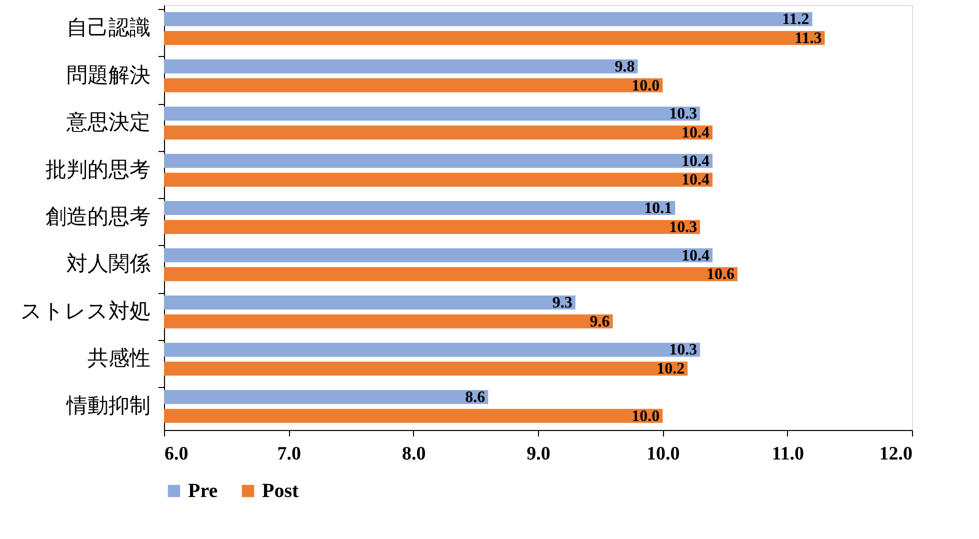  What do you see at coordinates (720, 275) in the screenshot?
I see `data-label: 10.6` at bounding box center [720, 275].